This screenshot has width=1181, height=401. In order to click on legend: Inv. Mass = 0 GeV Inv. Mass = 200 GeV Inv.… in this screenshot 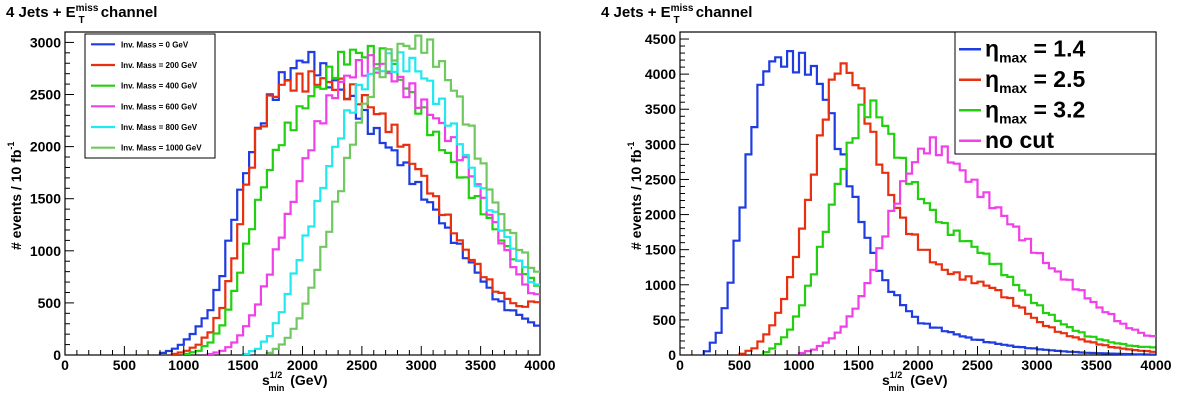, I will do `click(150, 96)`.